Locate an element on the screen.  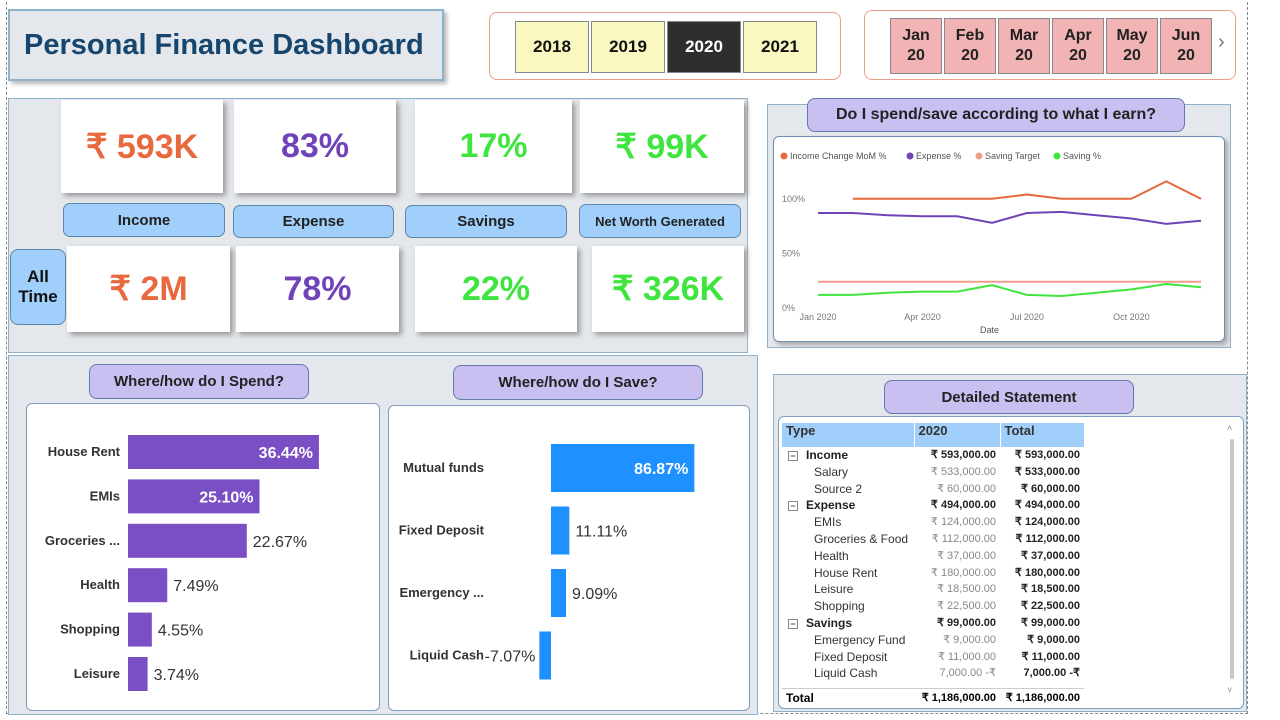
row-type-label: Emergency Fund is located at coordinates (860, 639).